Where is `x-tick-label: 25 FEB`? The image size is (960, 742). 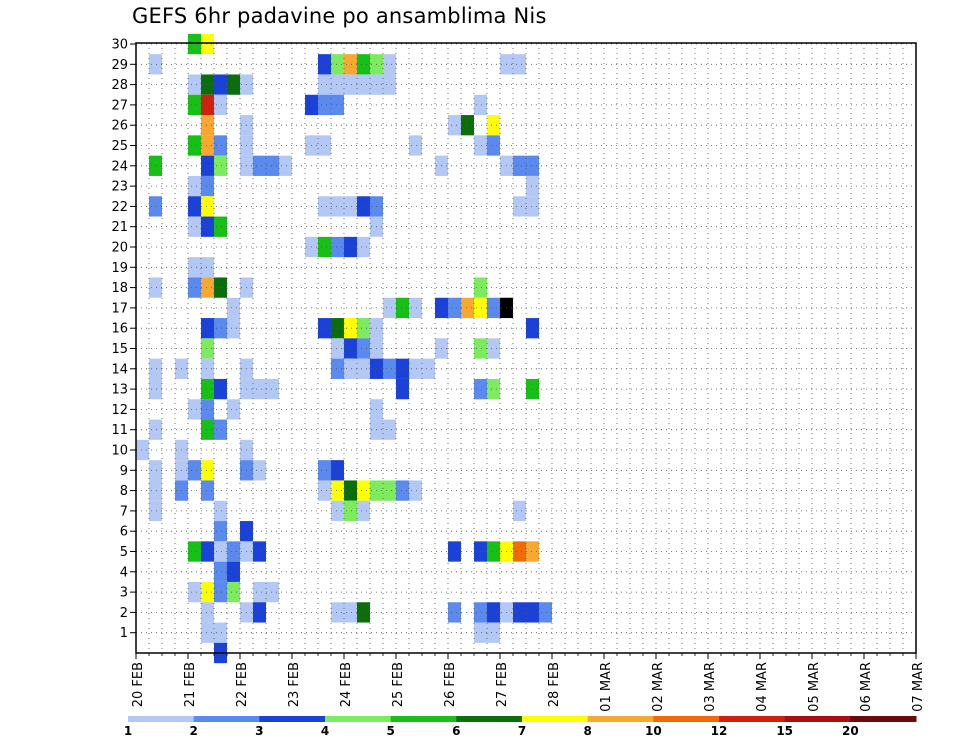
x-tick-label: 25 FEB is located at coordinates (398, 684).